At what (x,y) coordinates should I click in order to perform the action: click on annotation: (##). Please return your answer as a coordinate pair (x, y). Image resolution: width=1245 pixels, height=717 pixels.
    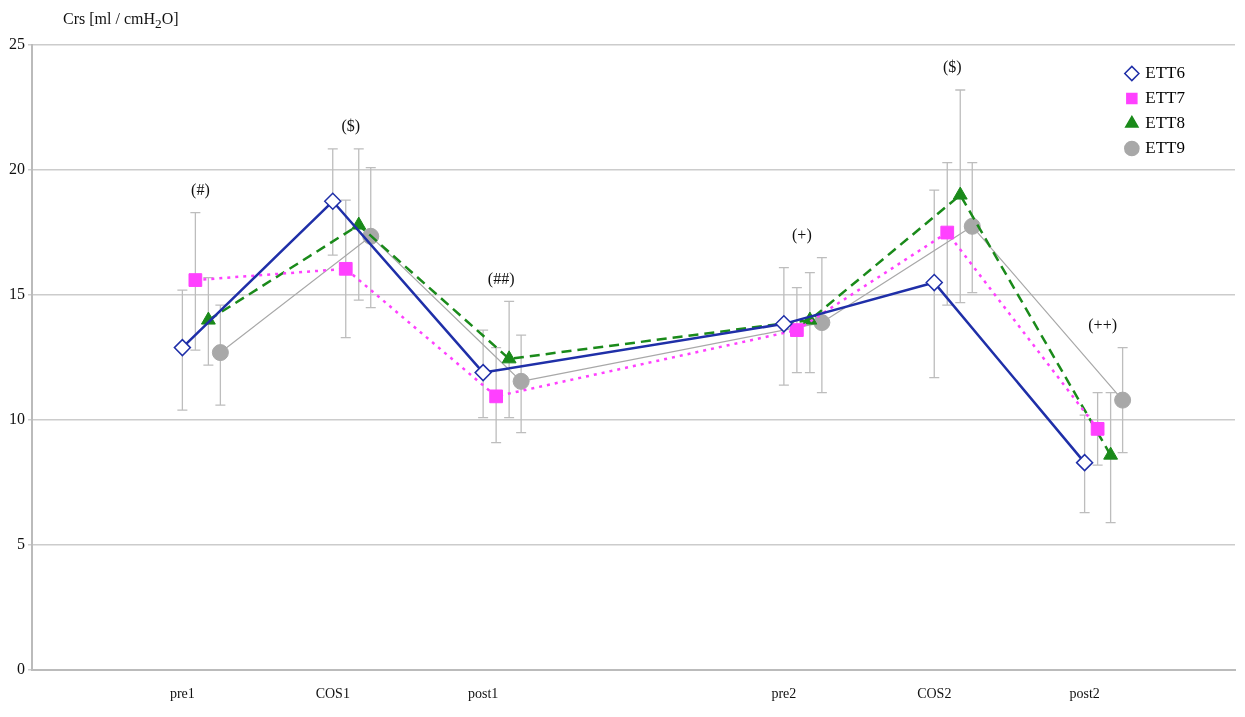
    Looking at the image, I should click on (501, 278).